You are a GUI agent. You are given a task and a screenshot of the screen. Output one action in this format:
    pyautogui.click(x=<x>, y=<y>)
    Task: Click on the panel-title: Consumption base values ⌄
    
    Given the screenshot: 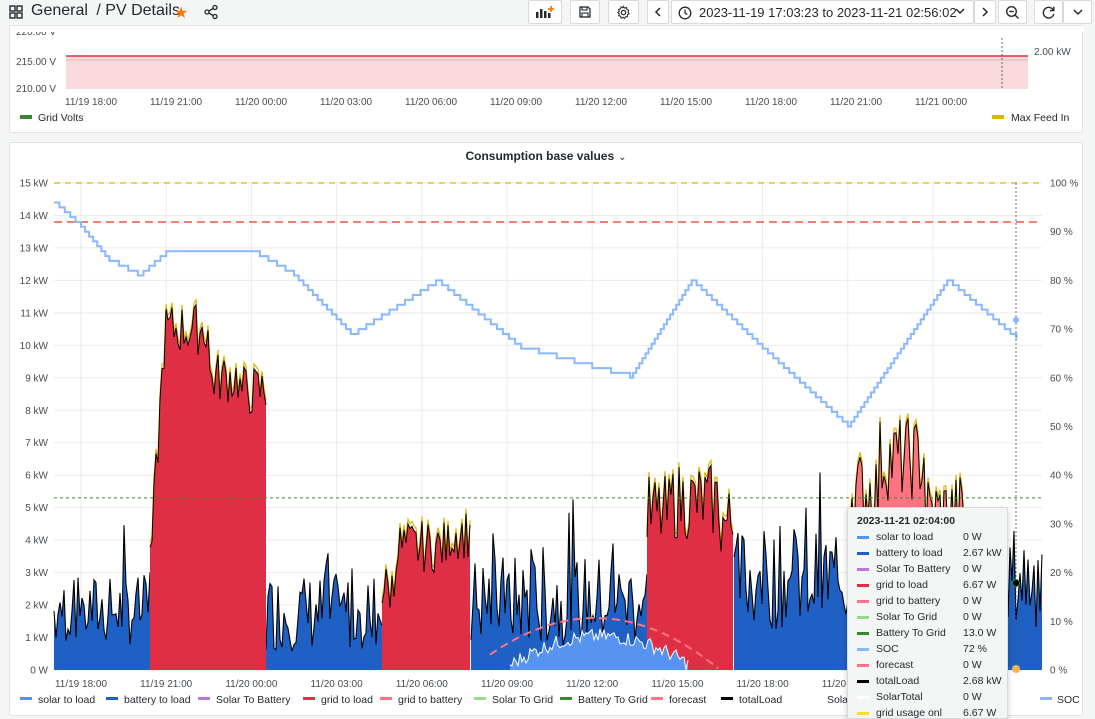 What is the action you would take?
    pyautogui.click(x=546, y=156)
    